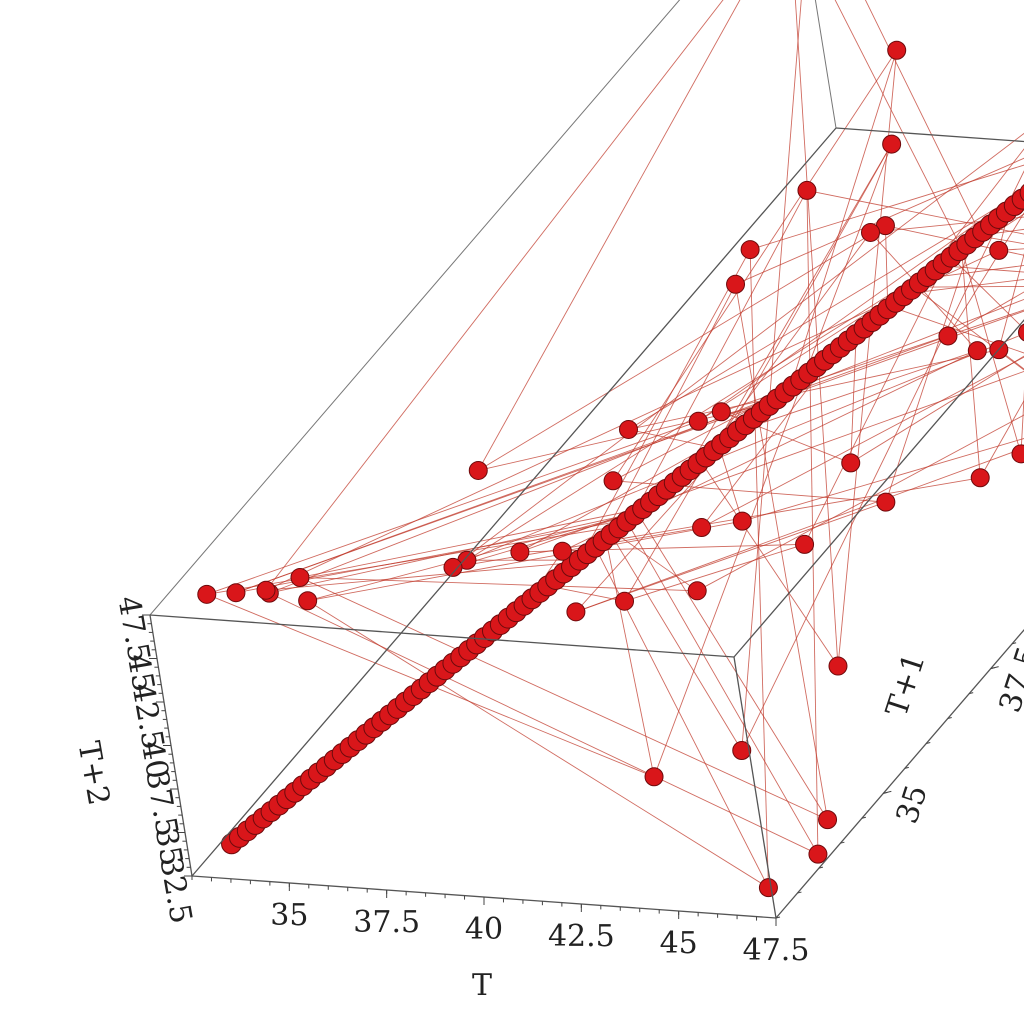 The image size is (1024, 1024). Describe the element at coordinates (581, 936) in the screenshot. I see `x-tick-label: 42.5` at that location.